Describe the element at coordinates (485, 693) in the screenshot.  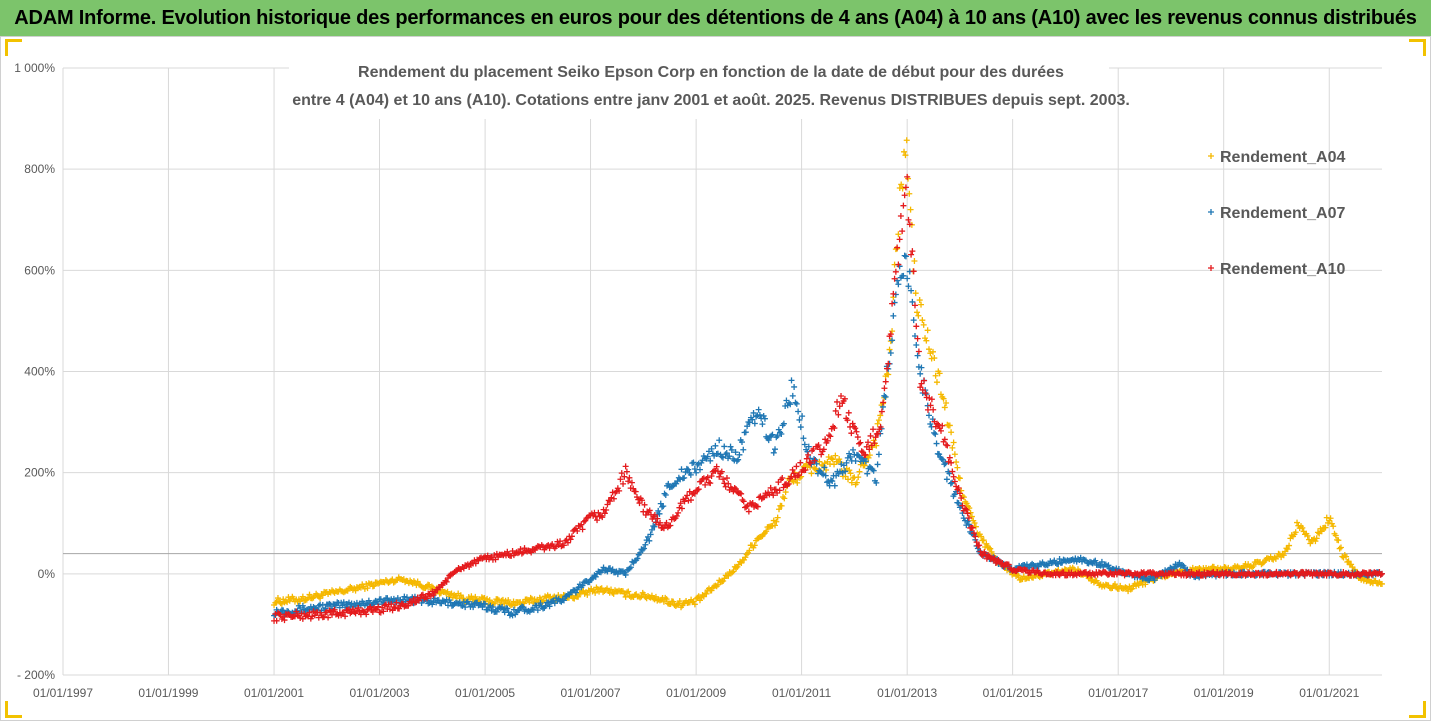
I see `x-tick-label: 01/01/2005` at that location.